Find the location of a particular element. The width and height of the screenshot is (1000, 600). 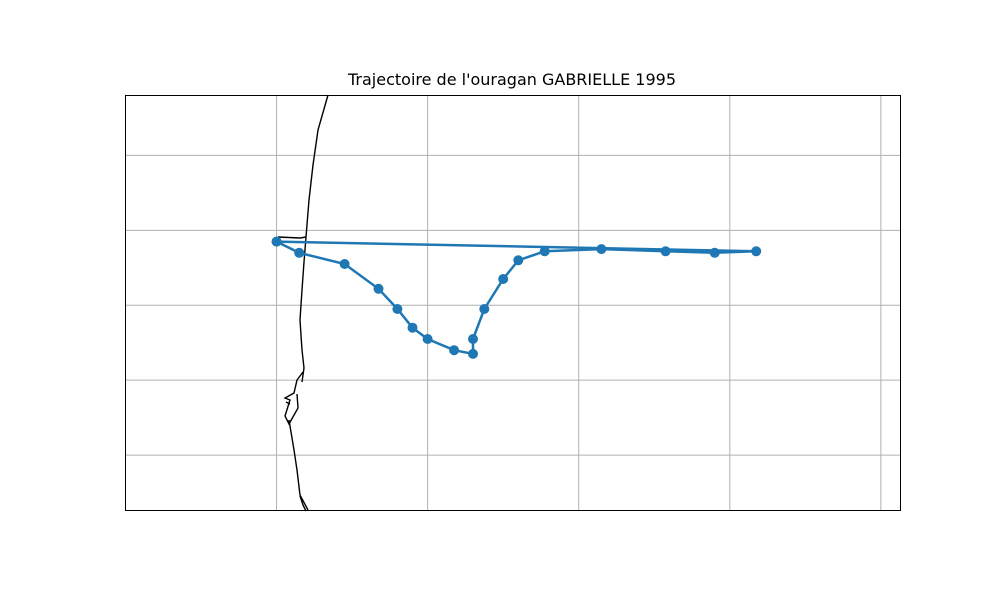

map-title: Trajectoire de l'ouragan GABRIELLE 1995 is located at coordinates (512, 79).